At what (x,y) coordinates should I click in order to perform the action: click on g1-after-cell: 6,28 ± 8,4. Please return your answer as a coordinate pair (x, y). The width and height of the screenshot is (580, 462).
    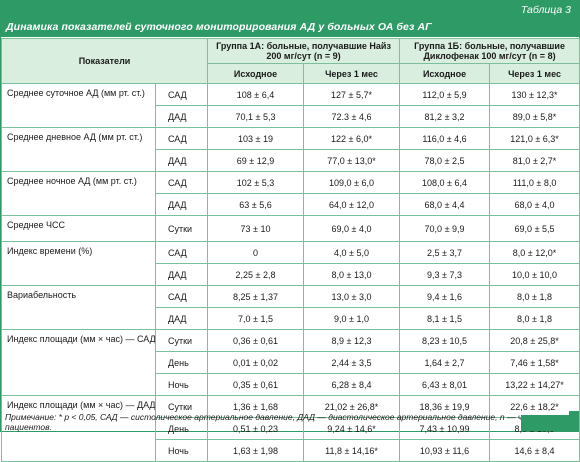
    Looking at the image, I should click on (352, 384).